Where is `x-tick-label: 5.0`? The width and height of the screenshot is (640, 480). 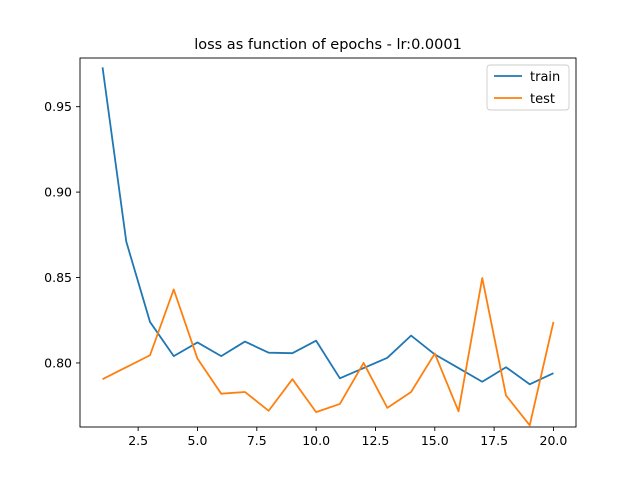
x-tick-label: 5.0 is located at coordinates (198, 440).